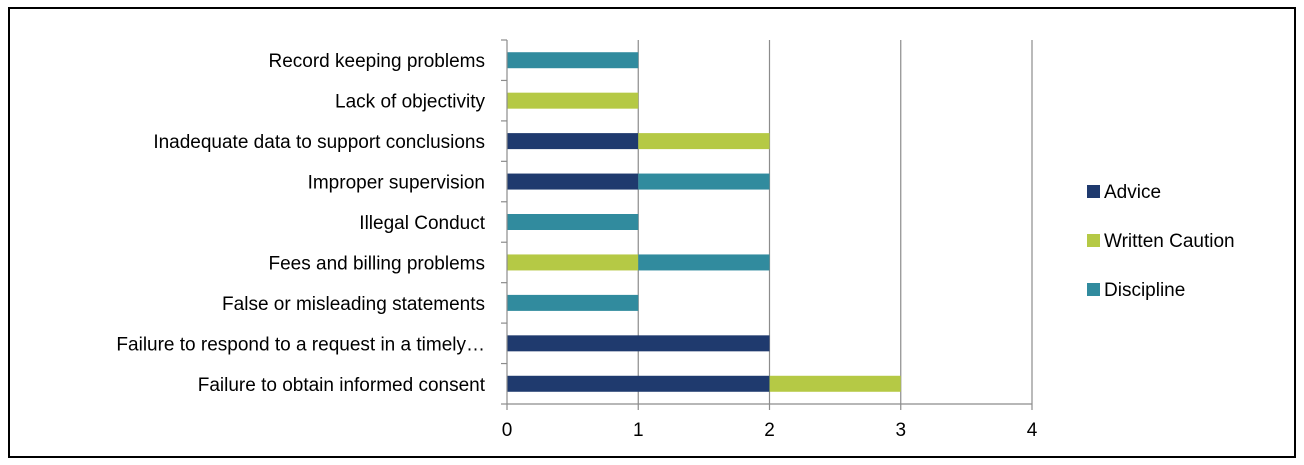 The image size is (1304, 465). Describe the element at coordinates (1093, 191) in the screenshot. I see `legend-swatch-advice` at that location.